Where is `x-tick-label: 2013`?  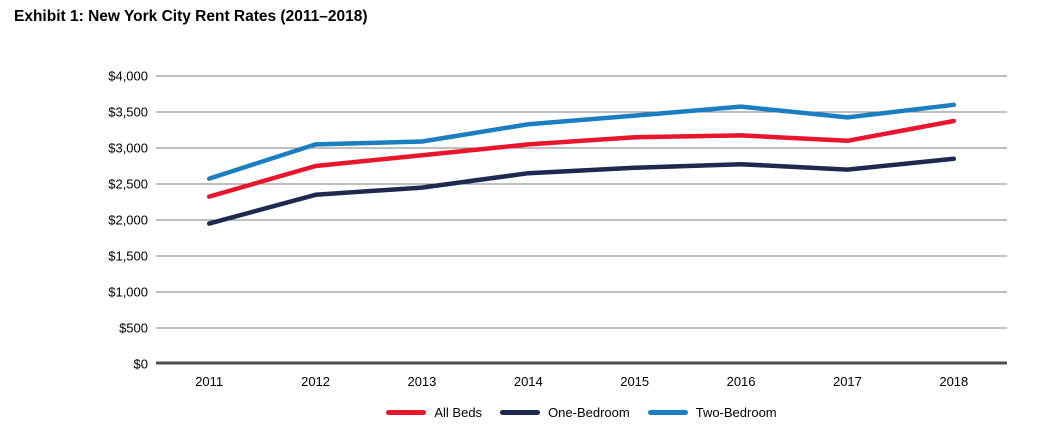
x-tick-label: 2013 is located at coordinates (421, 381).